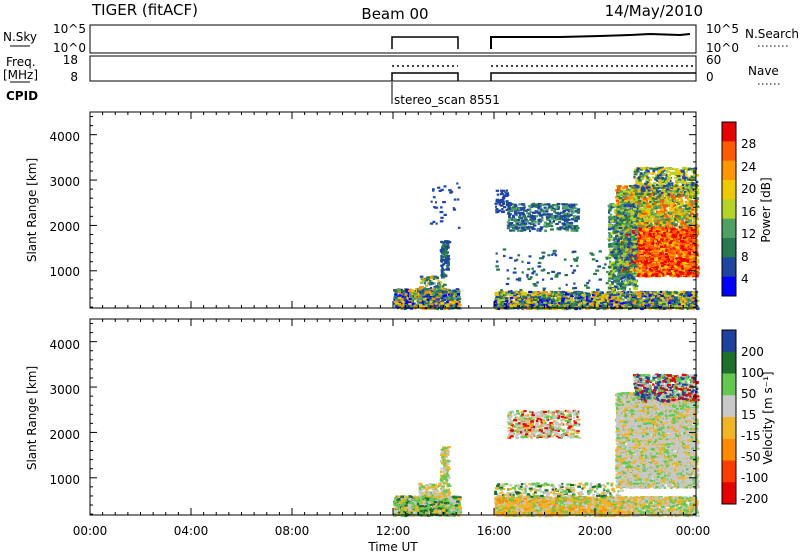  What do you see at coordinates (654, 11) in the screenshot?
I see `date-label: 14/May/2010` at bounding box center [654, 11].